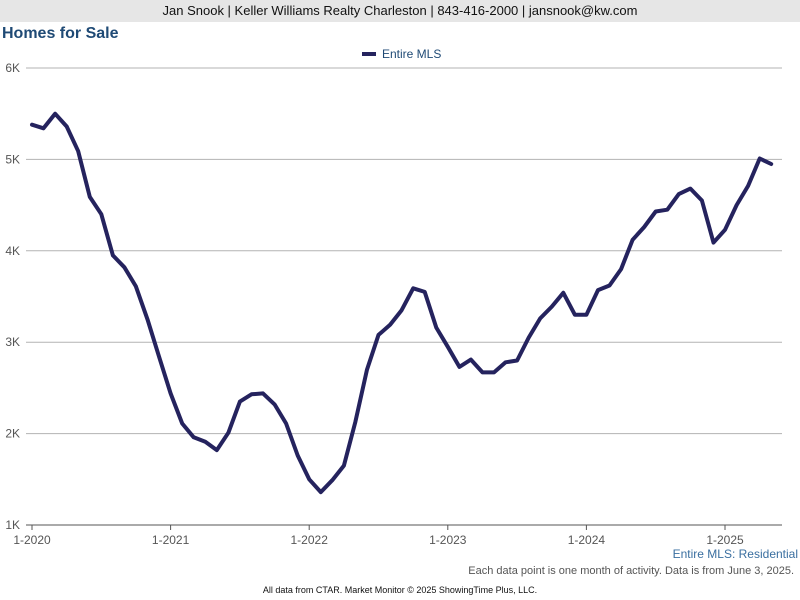 This screenshot has width=800, height=600. What do you see at coordinates (12, 342) in the screenshot?
I see `y-tick-label: 3K` at bounding box center [12, 342].